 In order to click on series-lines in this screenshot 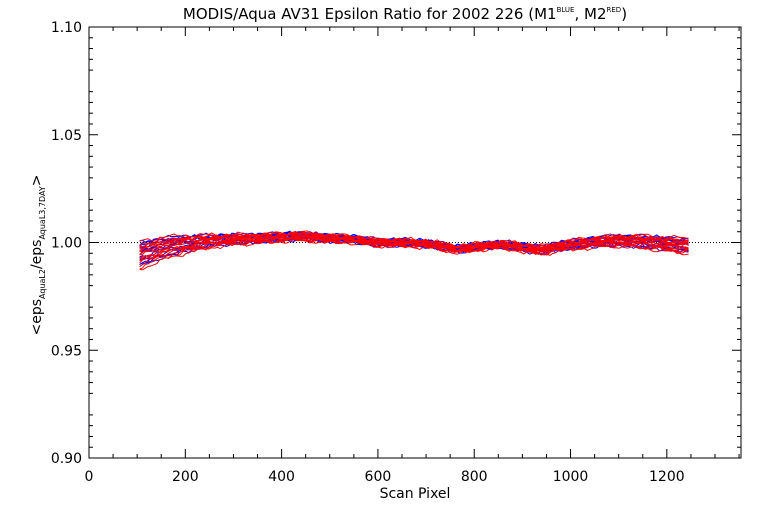, I will do `click(414, 250)`.